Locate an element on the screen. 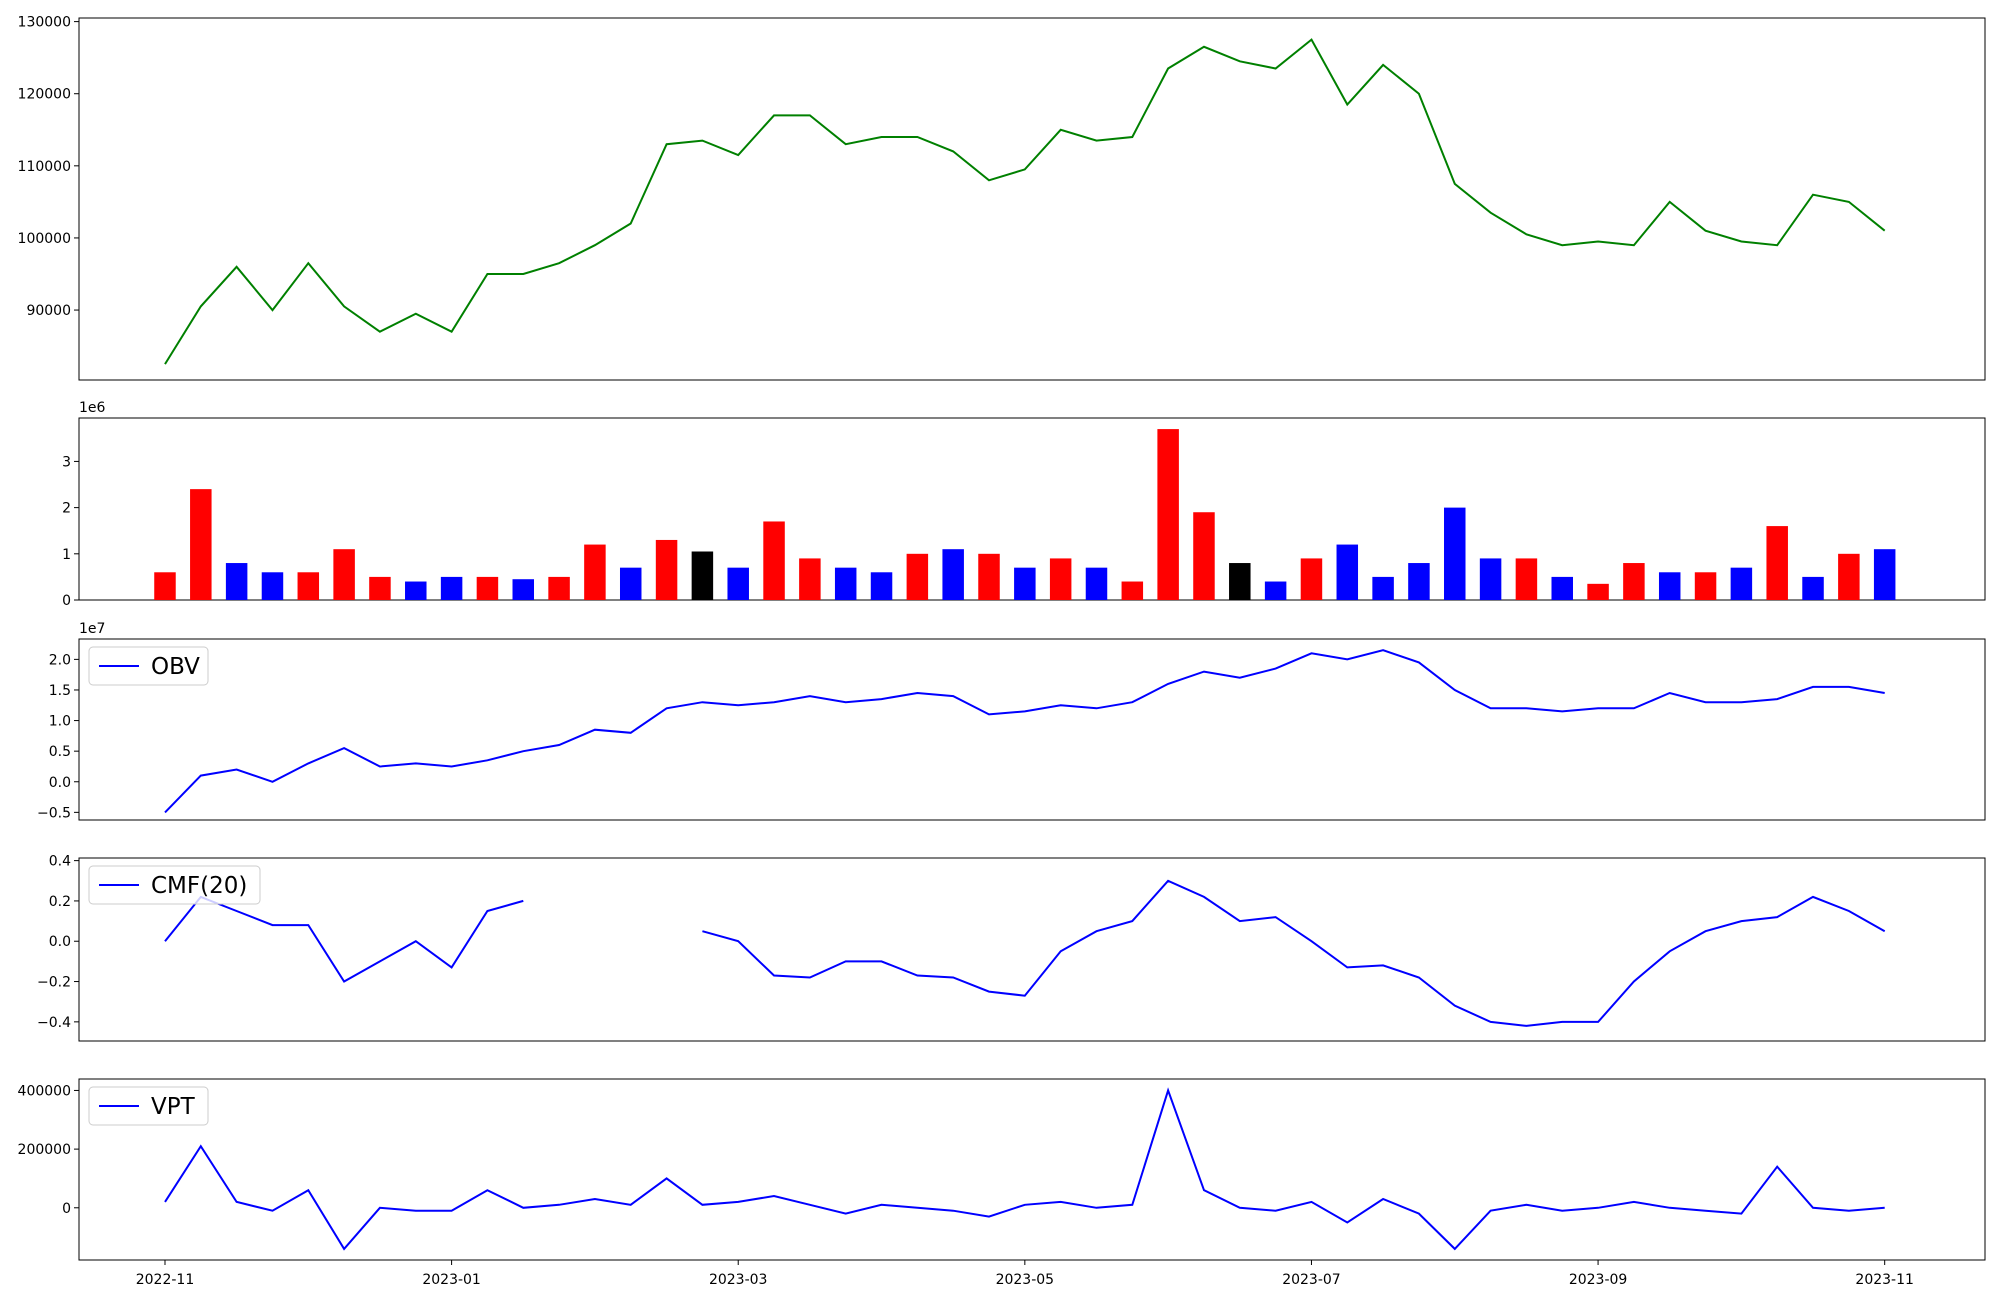  x-tick-label: 2023-11 is located at coordinates (1884, 1280).